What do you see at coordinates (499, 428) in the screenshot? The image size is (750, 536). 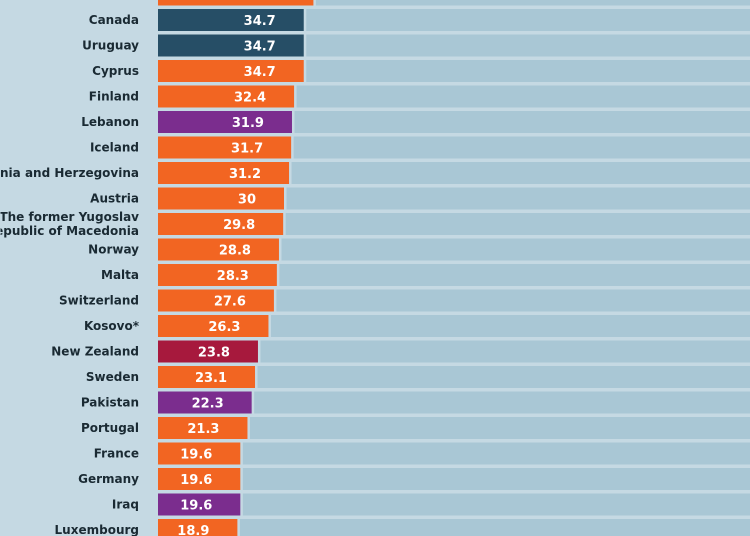 I see `bar-track-portugal` at bounding box center [499, 428].